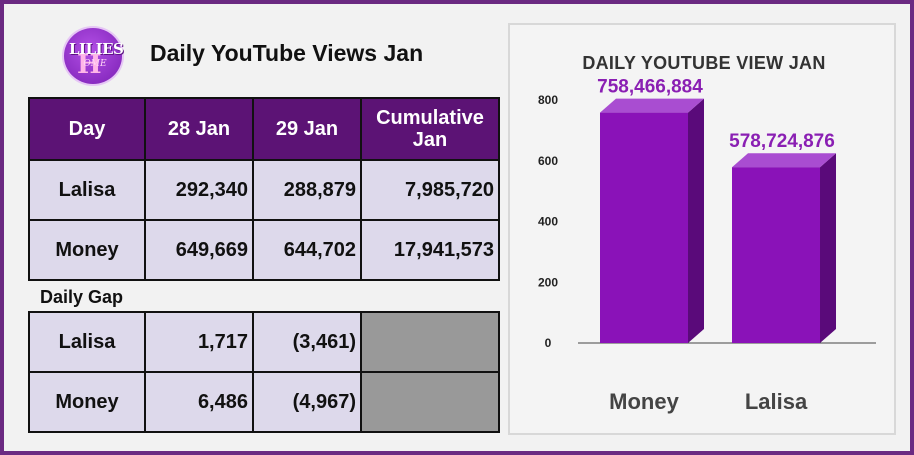  I want to click on gap-row-29-jan: (3,461), so click(307, 342).